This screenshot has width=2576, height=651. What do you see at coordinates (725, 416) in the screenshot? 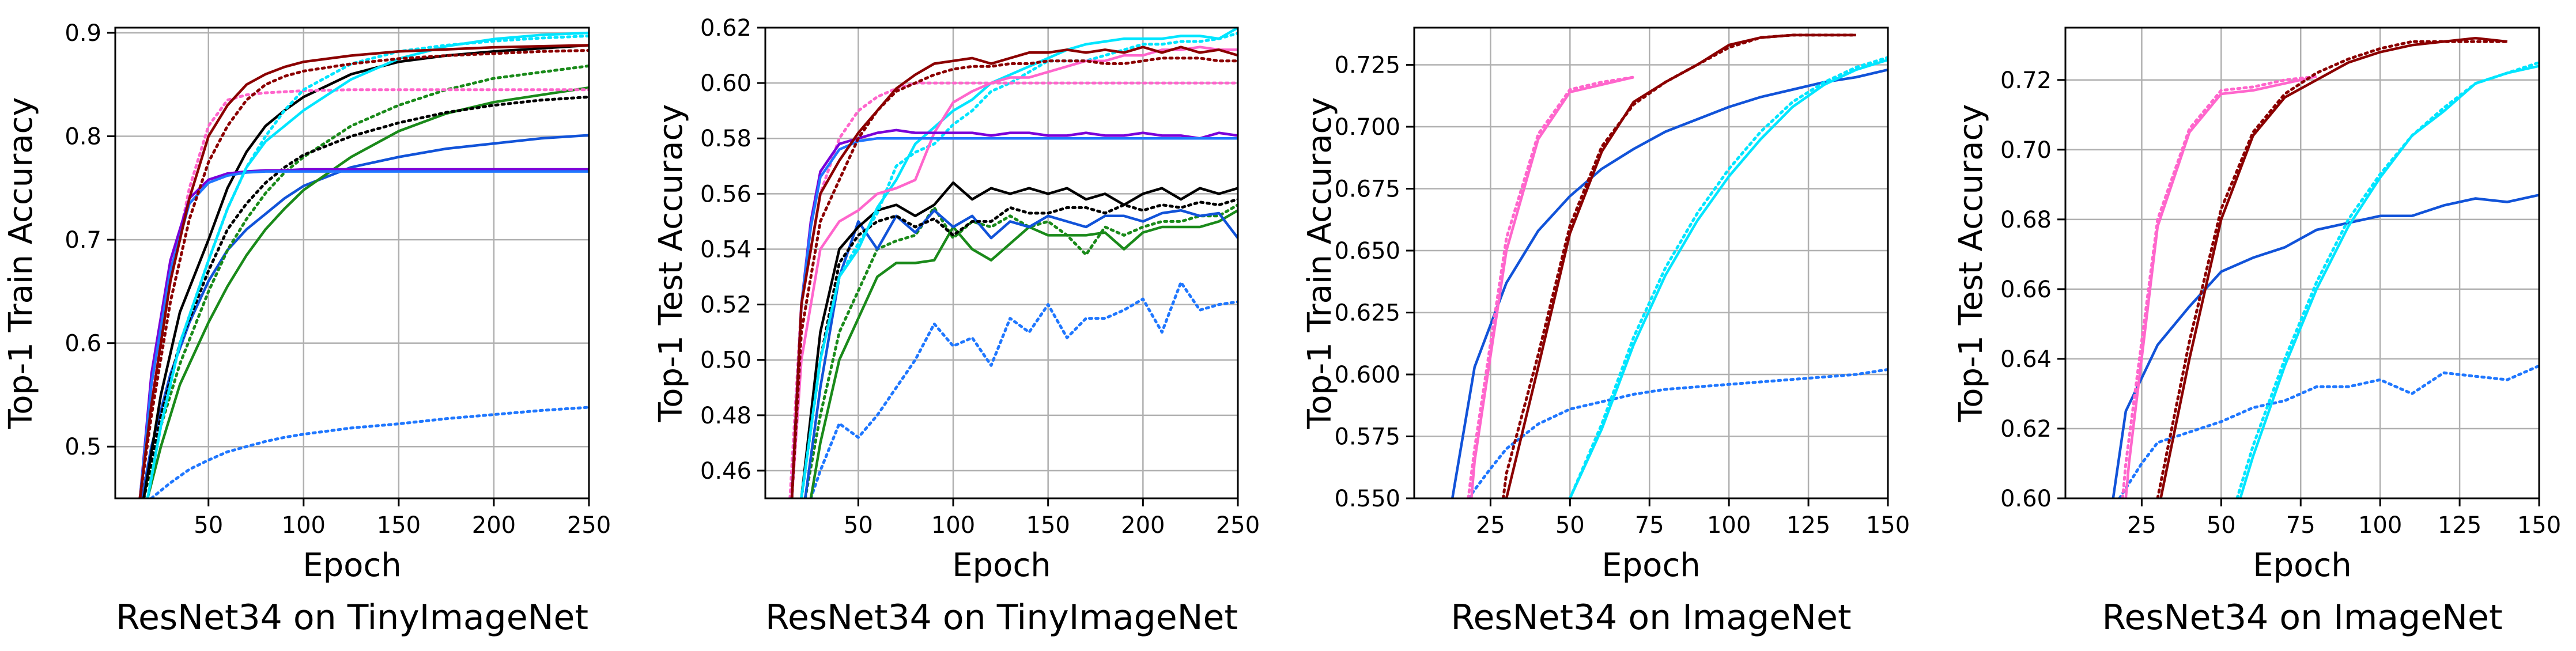
I see `y-tick-label: 0.48` at bounding box center [725, 416].